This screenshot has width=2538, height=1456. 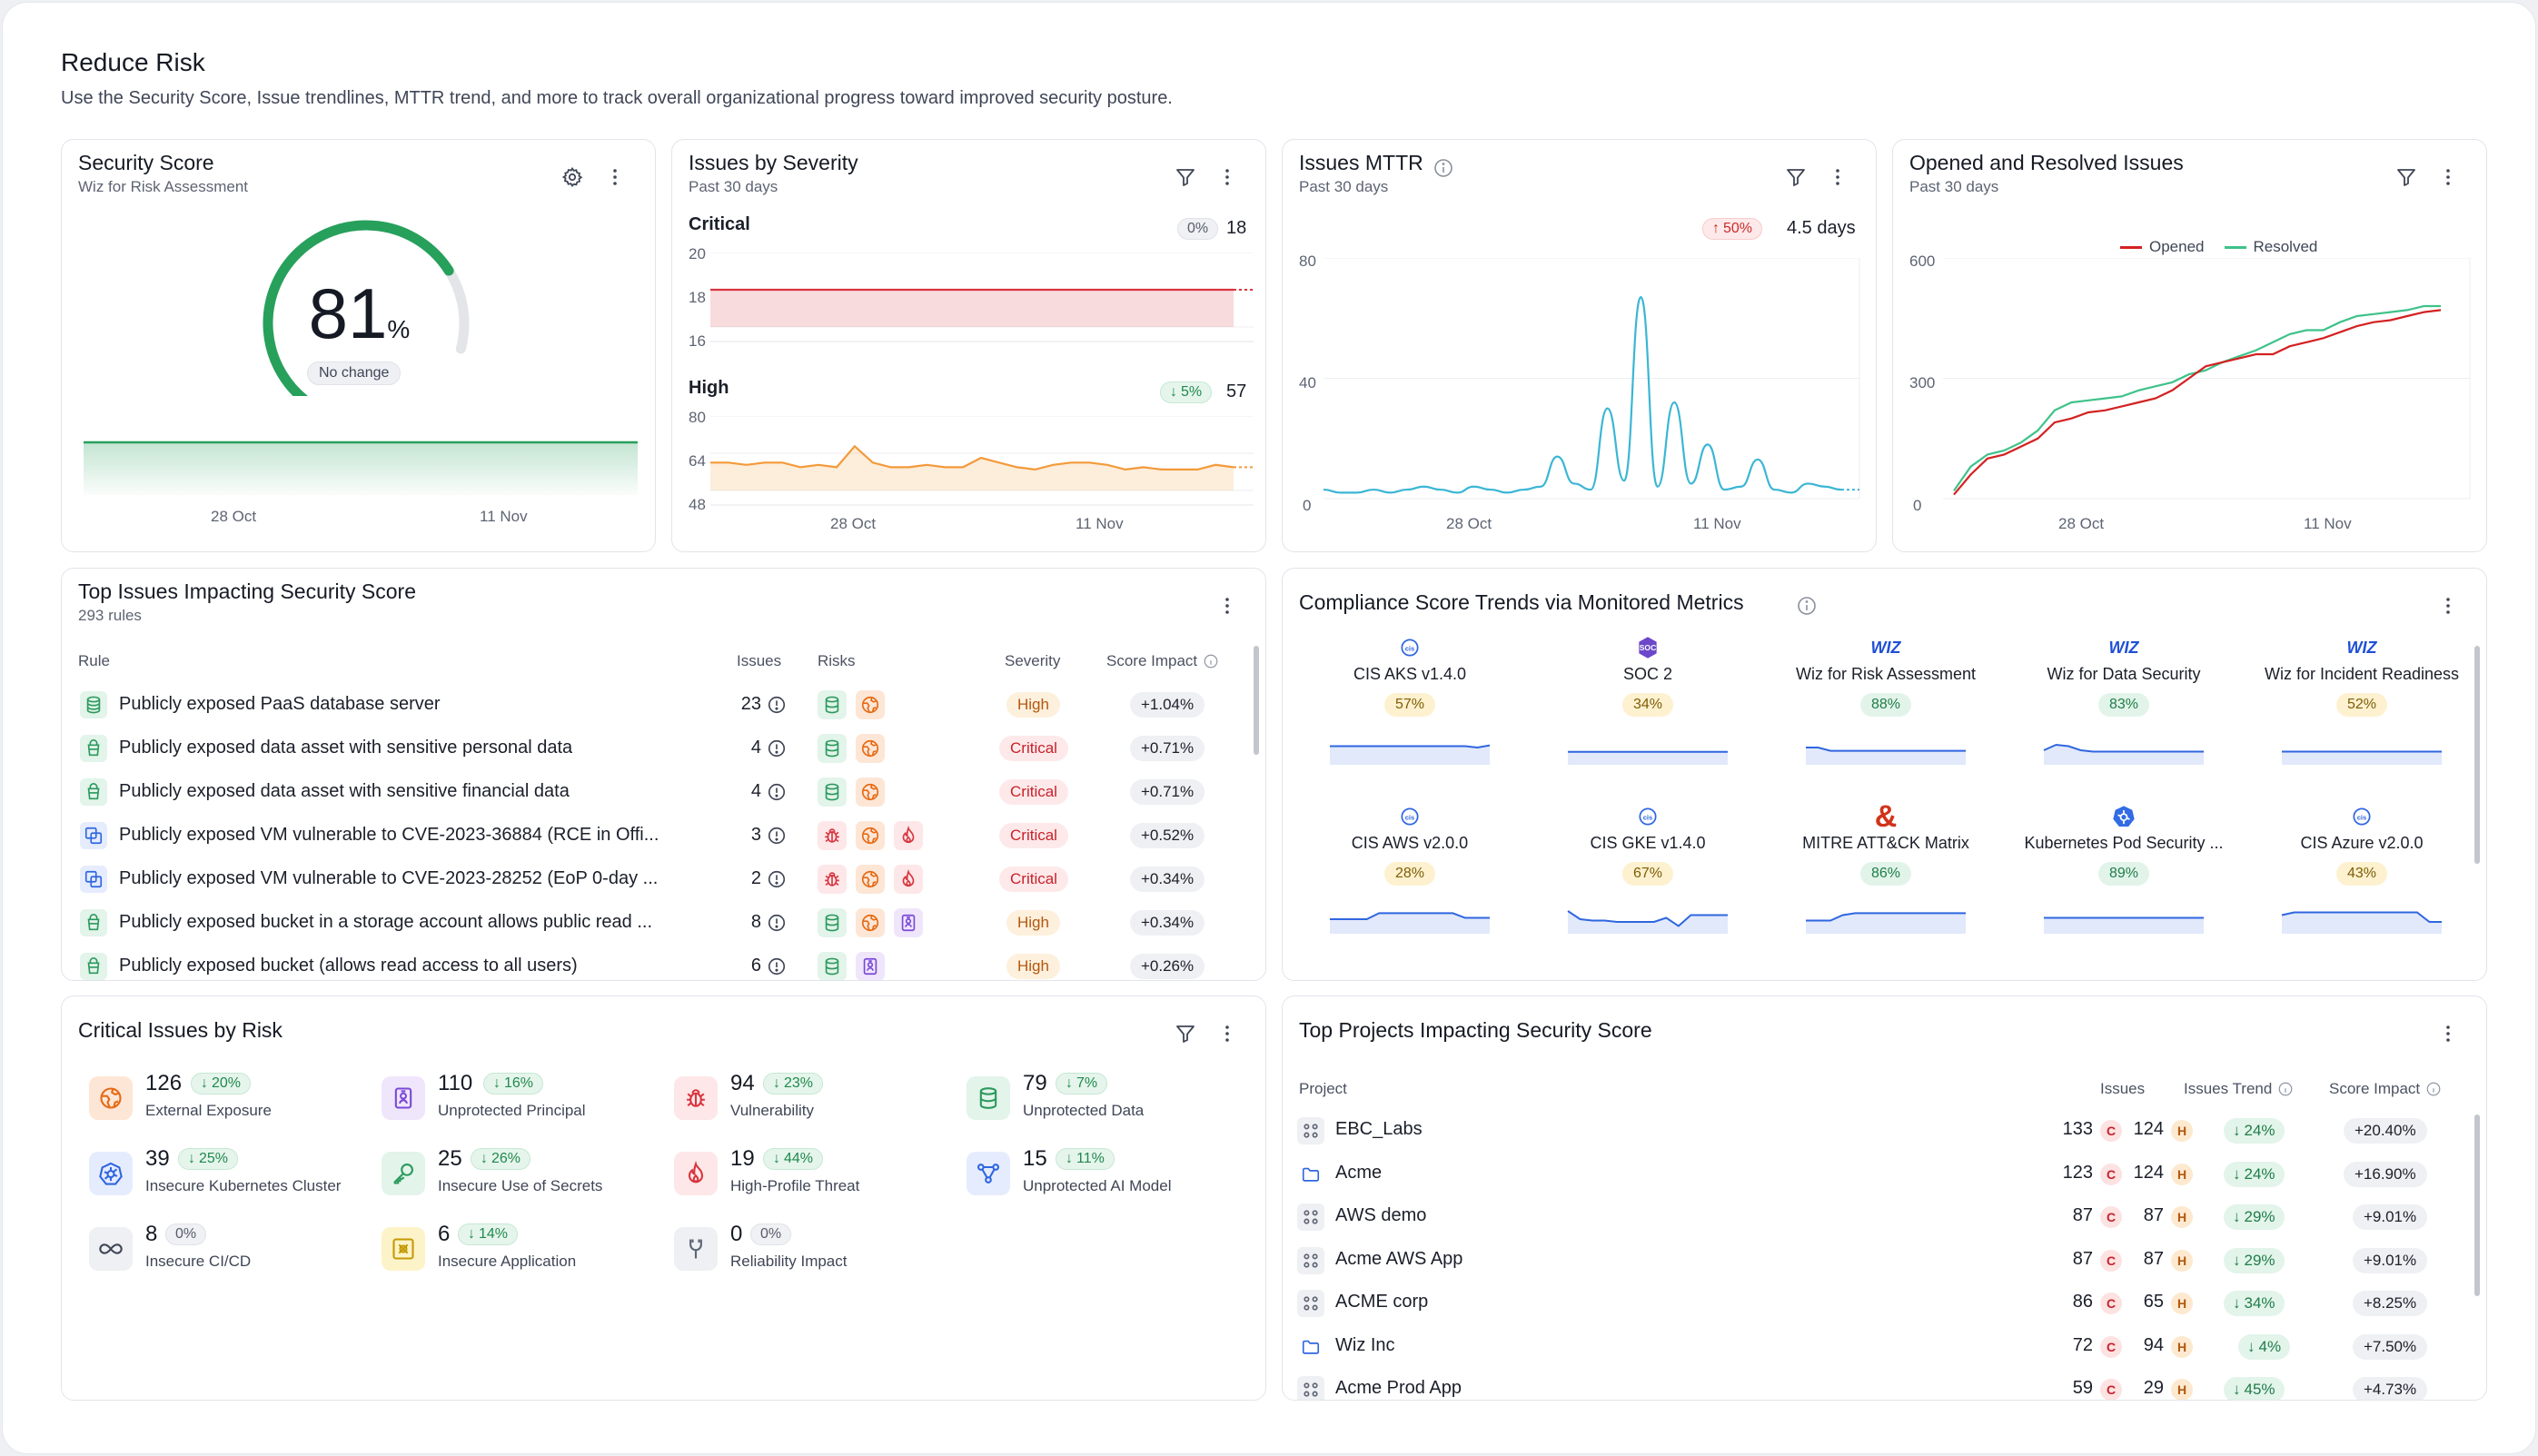 What do you see at coordinates (280, 704) in the screenshot?
I see `rule-name: Publicly exposed PaaS database server` at bounding box center [280, 704].